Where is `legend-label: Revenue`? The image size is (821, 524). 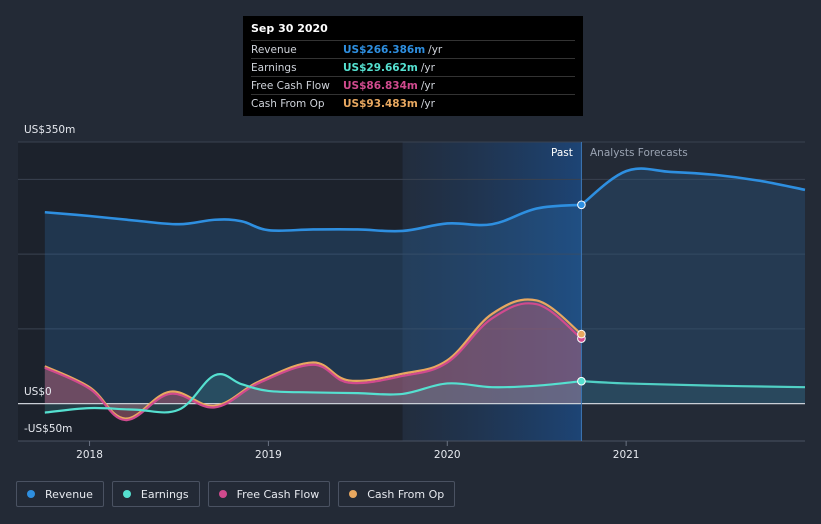
legend-label: Revenue is located at coordinates (69, 494).